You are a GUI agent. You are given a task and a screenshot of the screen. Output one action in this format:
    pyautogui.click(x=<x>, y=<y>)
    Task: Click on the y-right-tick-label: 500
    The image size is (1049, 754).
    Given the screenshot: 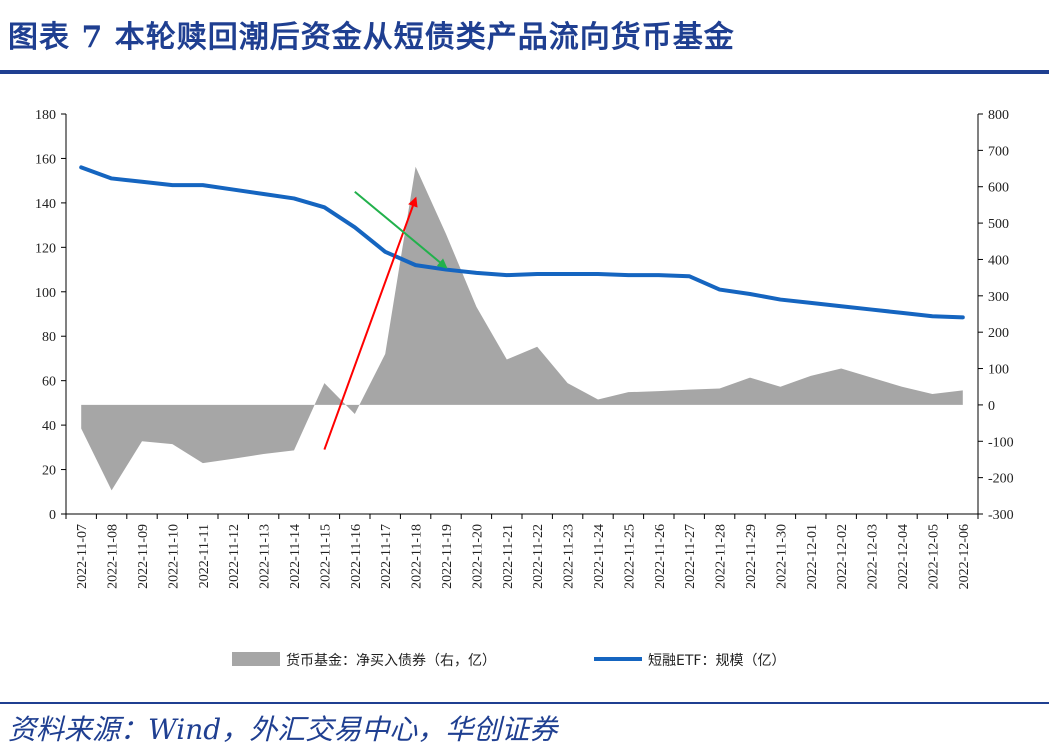 What is the action you would take?
    pyautogui.click(x=998, y=224)
    